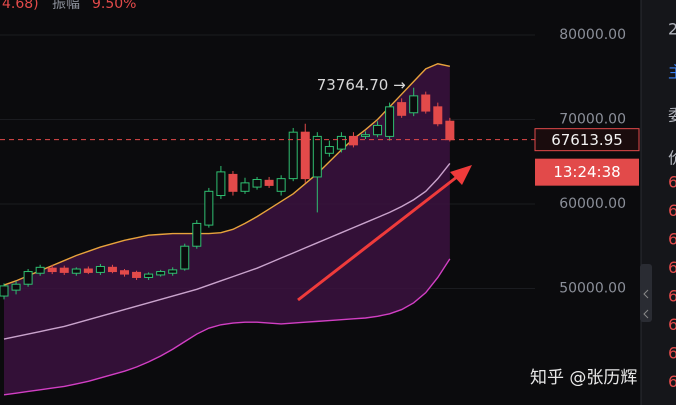 This screenshot has width=676, height=405. I want to click on countdown: 13:24:38, so click(586, 172).